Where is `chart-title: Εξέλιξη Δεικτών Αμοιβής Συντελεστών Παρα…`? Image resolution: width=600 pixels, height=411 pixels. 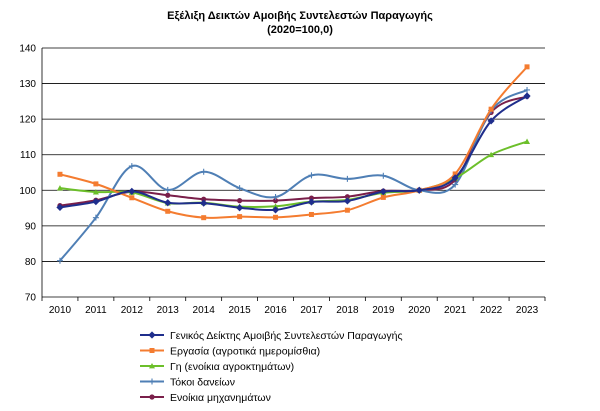 chart-title: Εξέλιξη Δεικτών Αμοιβής Συντελεστών Παρα… is located at coordinates (300, 16).